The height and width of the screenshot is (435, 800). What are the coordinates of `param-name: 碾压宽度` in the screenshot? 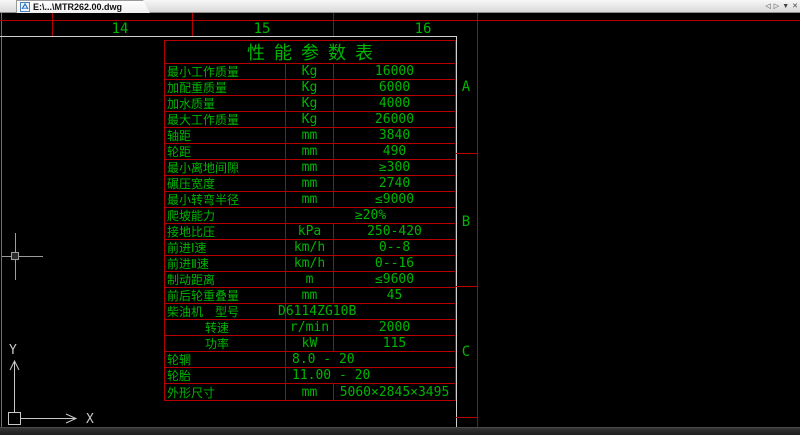 It's located at (225, 183).